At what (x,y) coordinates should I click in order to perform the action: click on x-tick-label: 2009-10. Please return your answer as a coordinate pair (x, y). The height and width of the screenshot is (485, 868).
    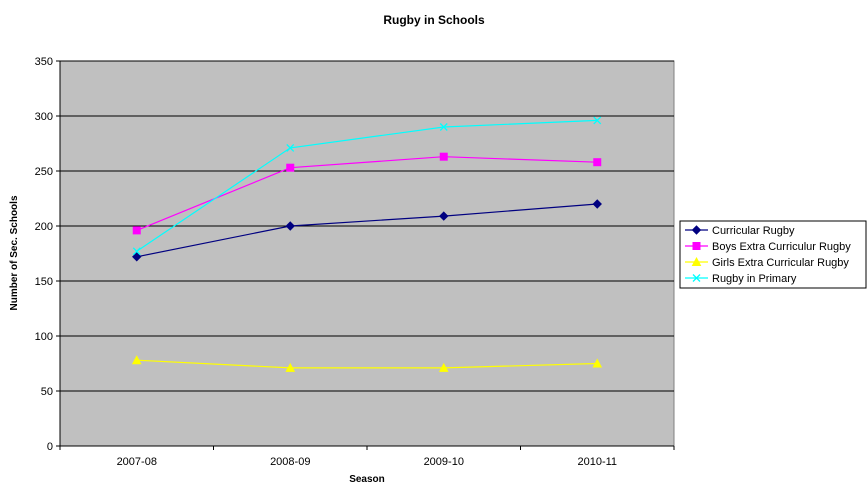
    Looking at the image, I should click on (444, 462).